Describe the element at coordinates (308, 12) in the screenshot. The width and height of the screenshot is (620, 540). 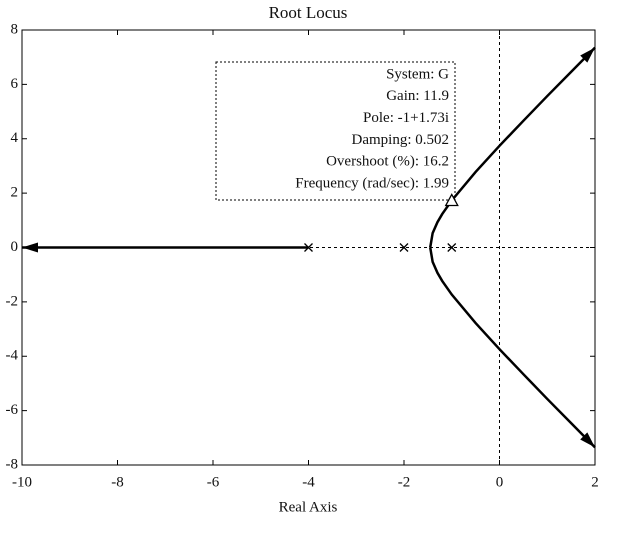
I see `chart-title: Root Locus` at that location.